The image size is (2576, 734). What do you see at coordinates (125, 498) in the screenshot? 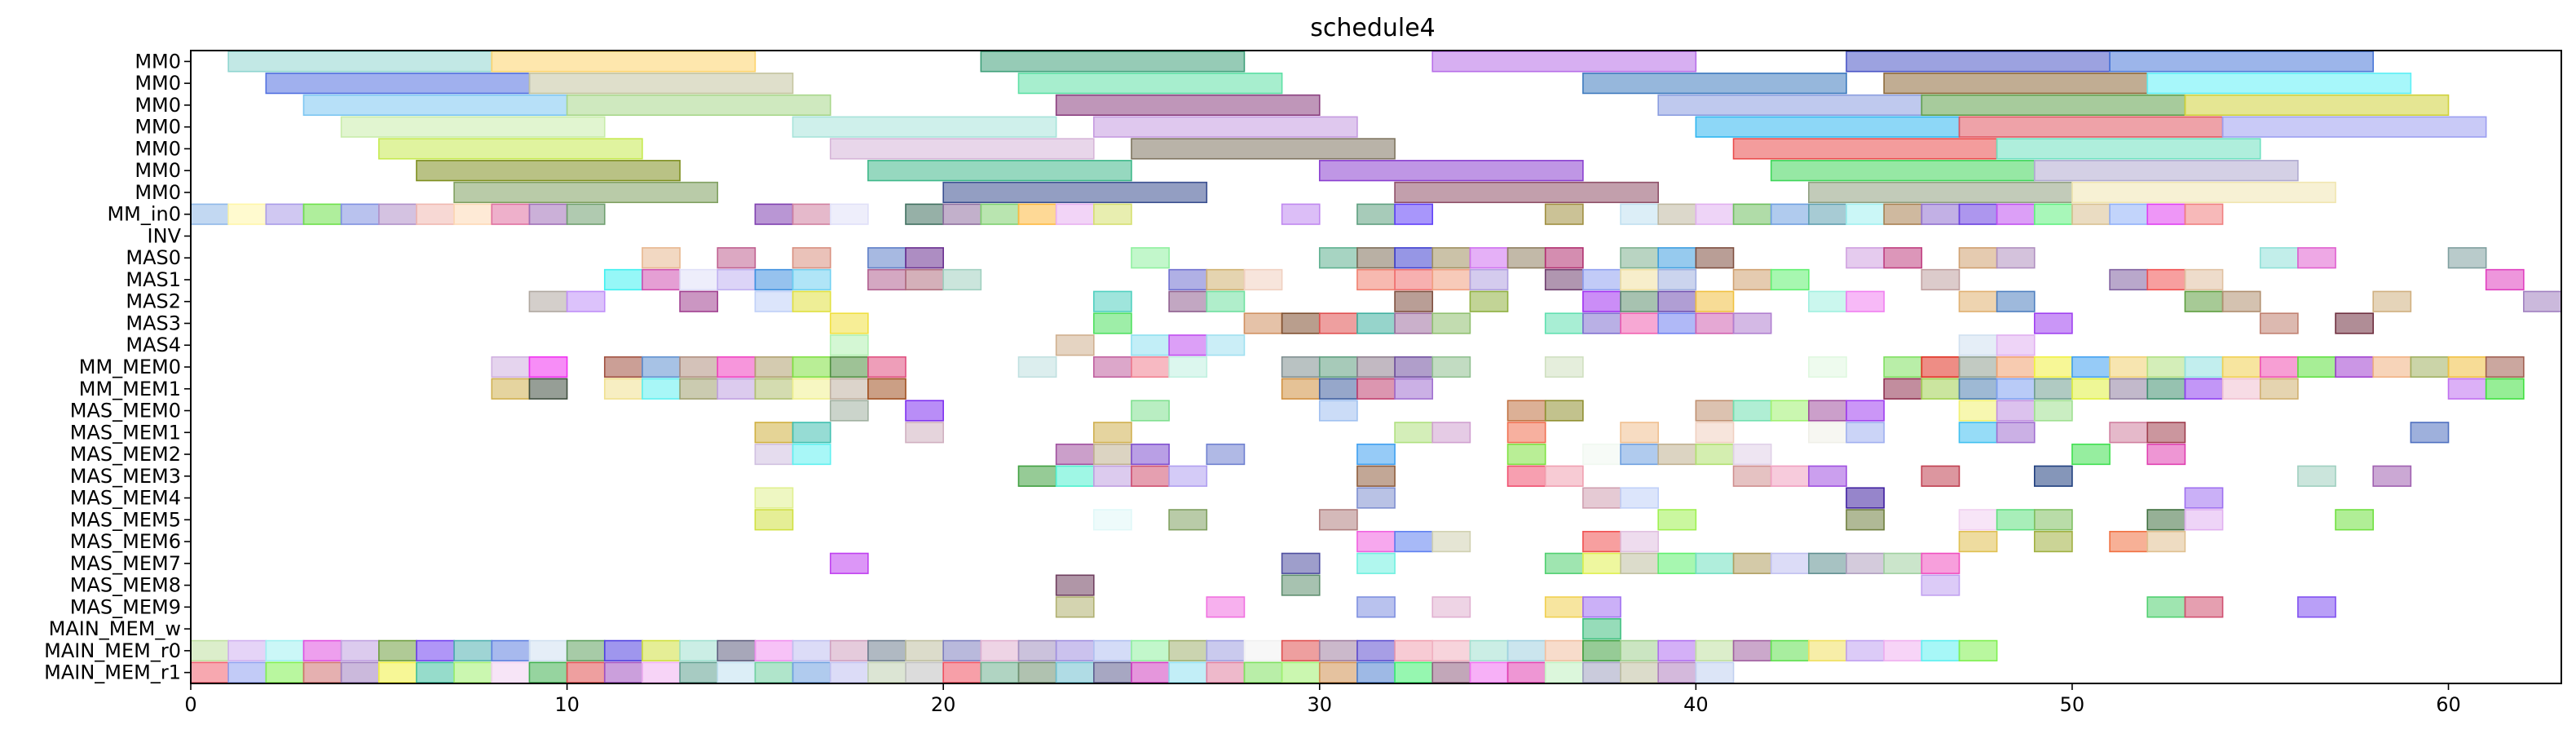
I see `y-tick-label: MAS_MEM4` at bounding box center [125, 498].